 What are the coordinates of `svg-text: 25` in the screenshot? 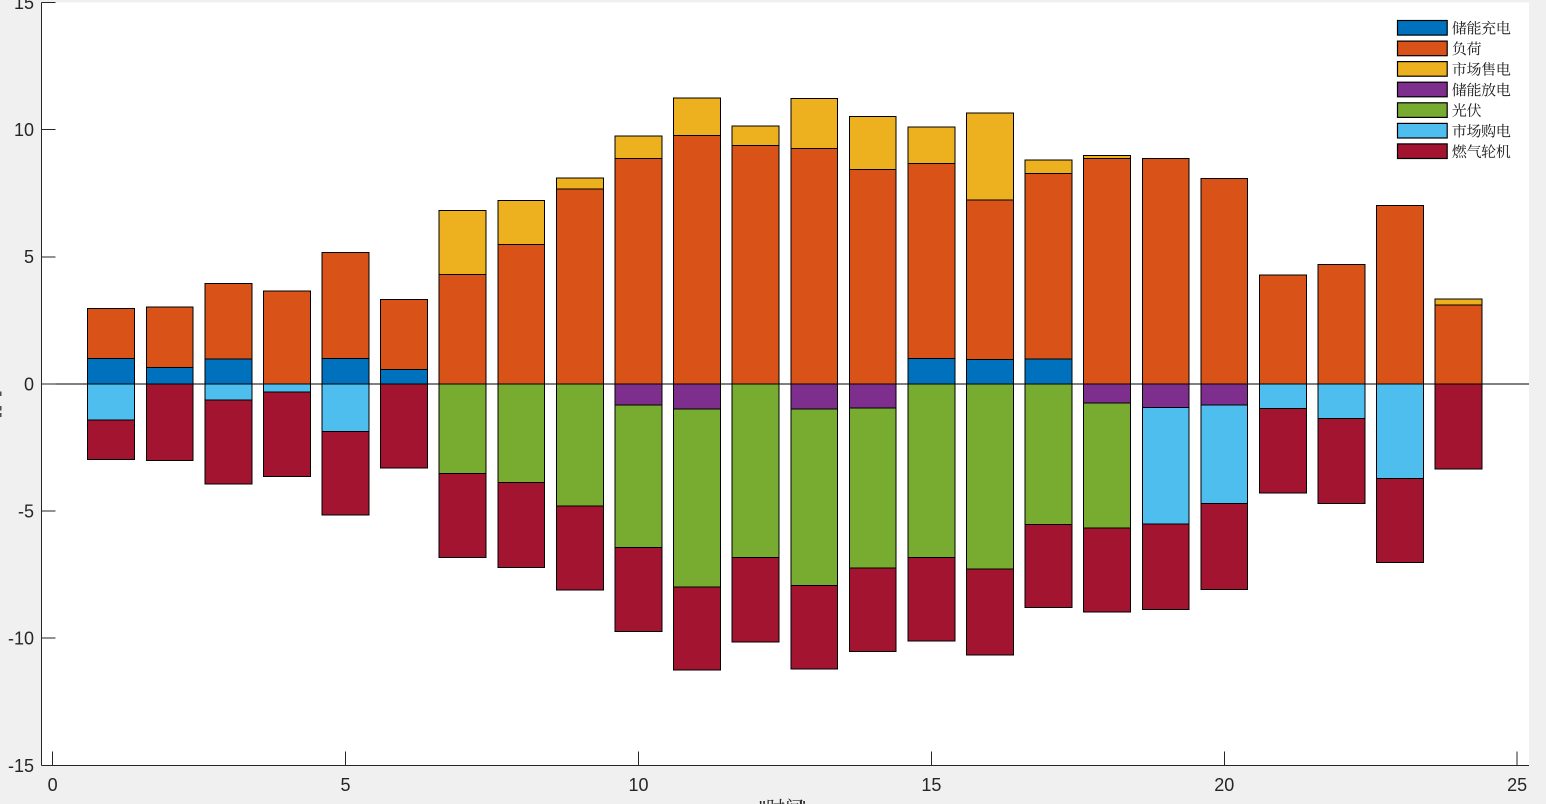 It's located at (1517, 785).